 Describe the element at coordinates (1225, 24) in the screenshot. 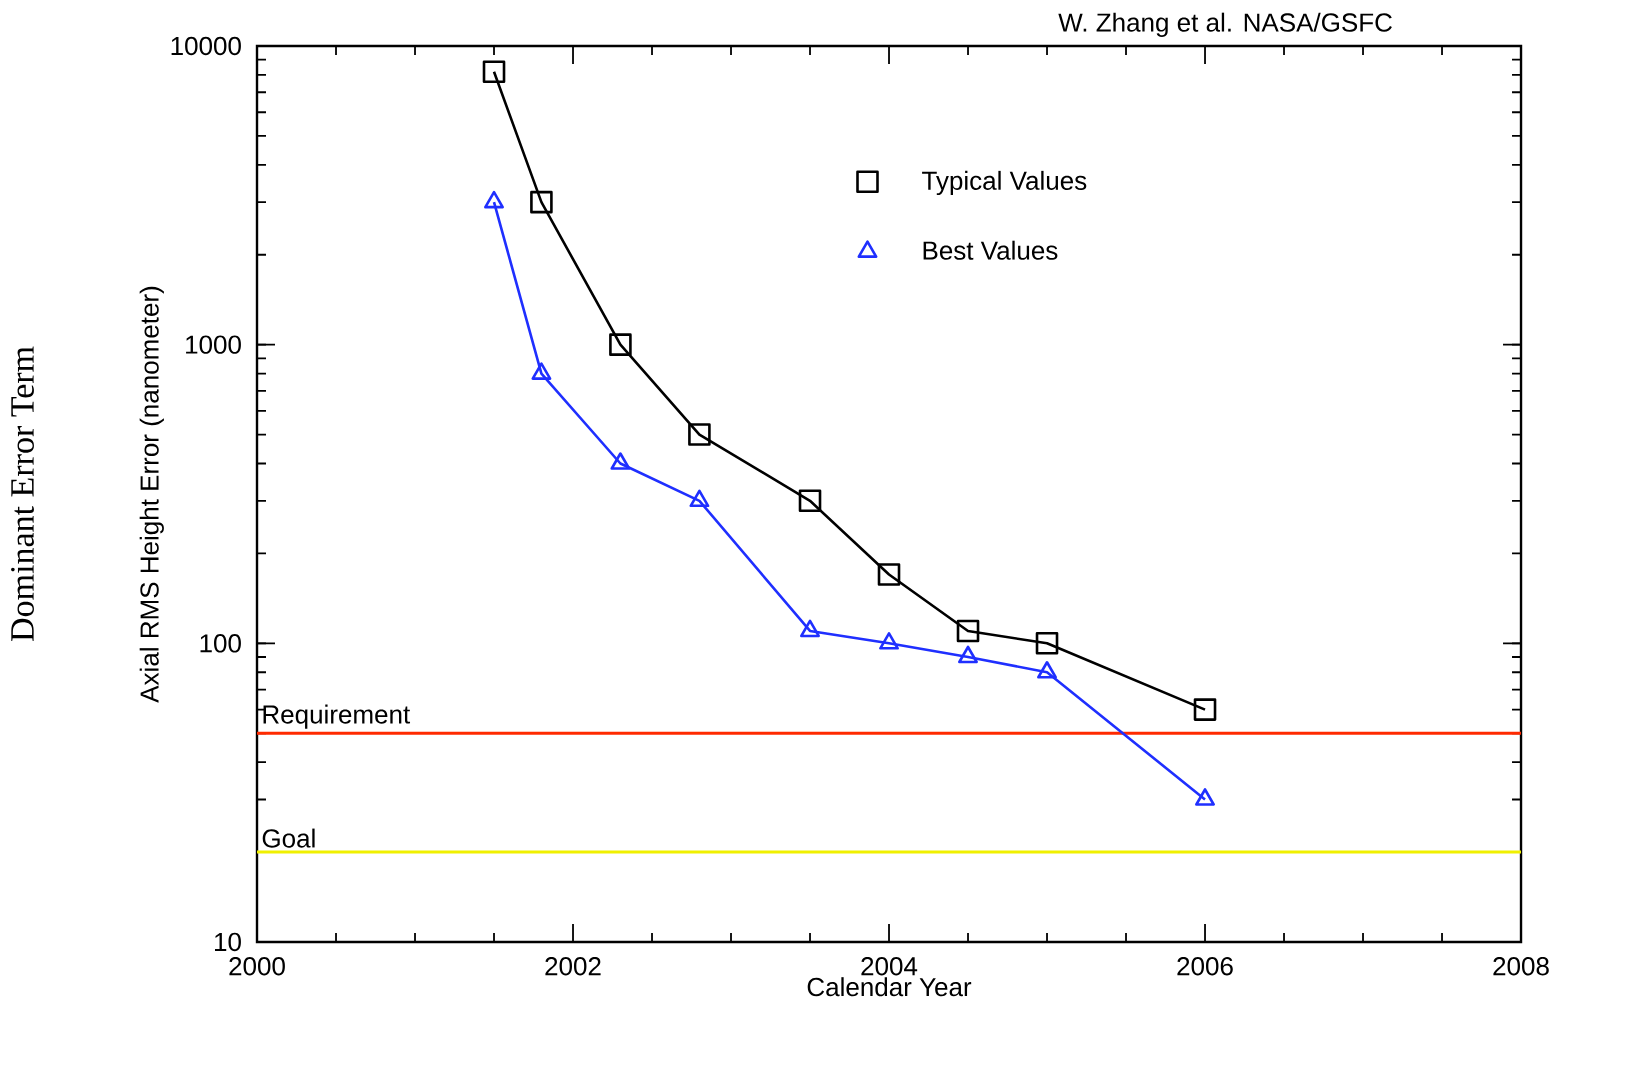

I see `text: W. Zhang et al. NASA/GSFC` at that location.